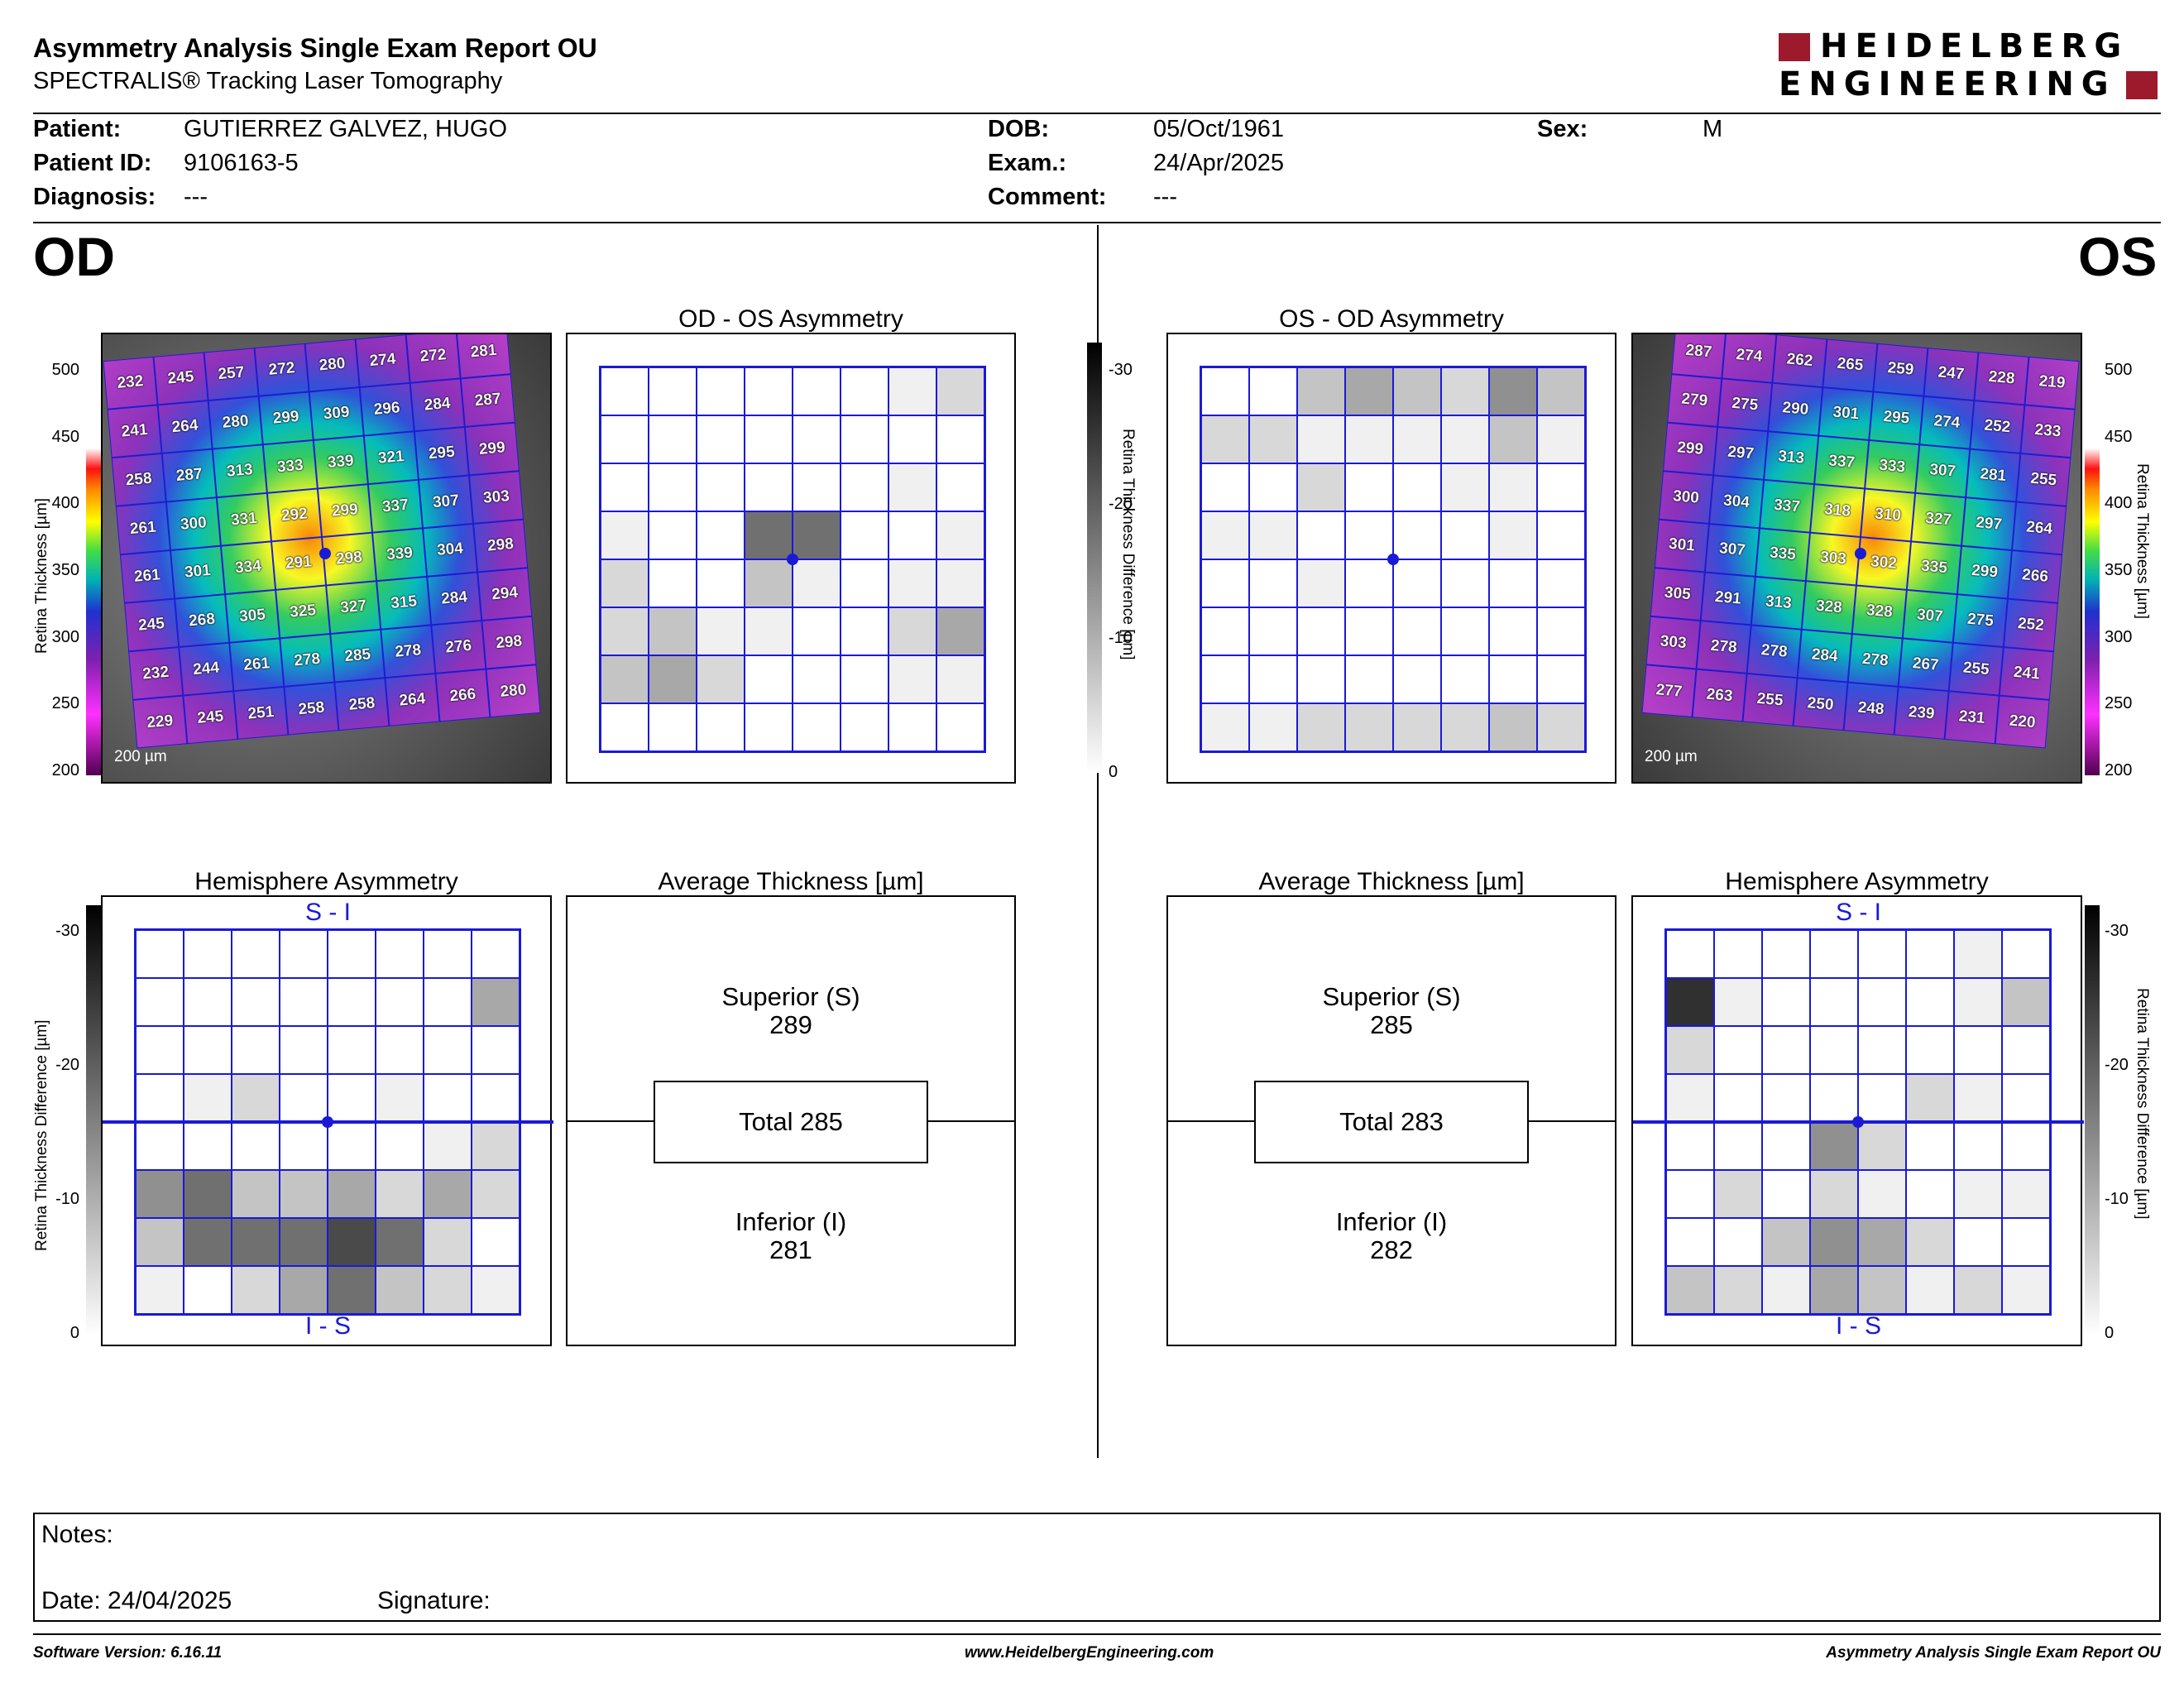 Image resolution: width=2184 pixels, height=1688 pixels. I want to click on os-thickness-value: 252, so click(1997, 426).